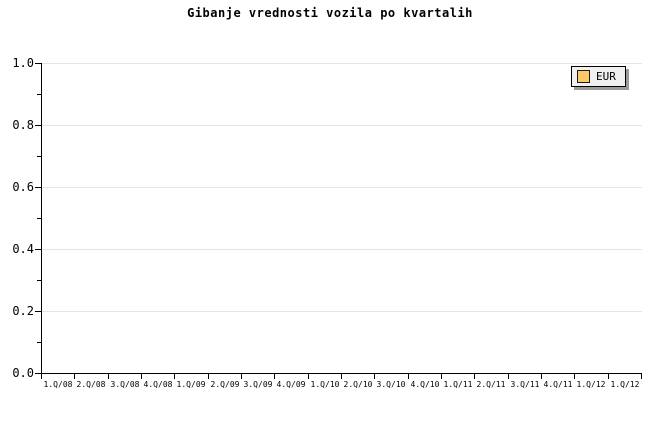  Describe the element at coordinates (23, 373) in the screenshot. I see `y-axis-tick-label: 0.0` at that location.